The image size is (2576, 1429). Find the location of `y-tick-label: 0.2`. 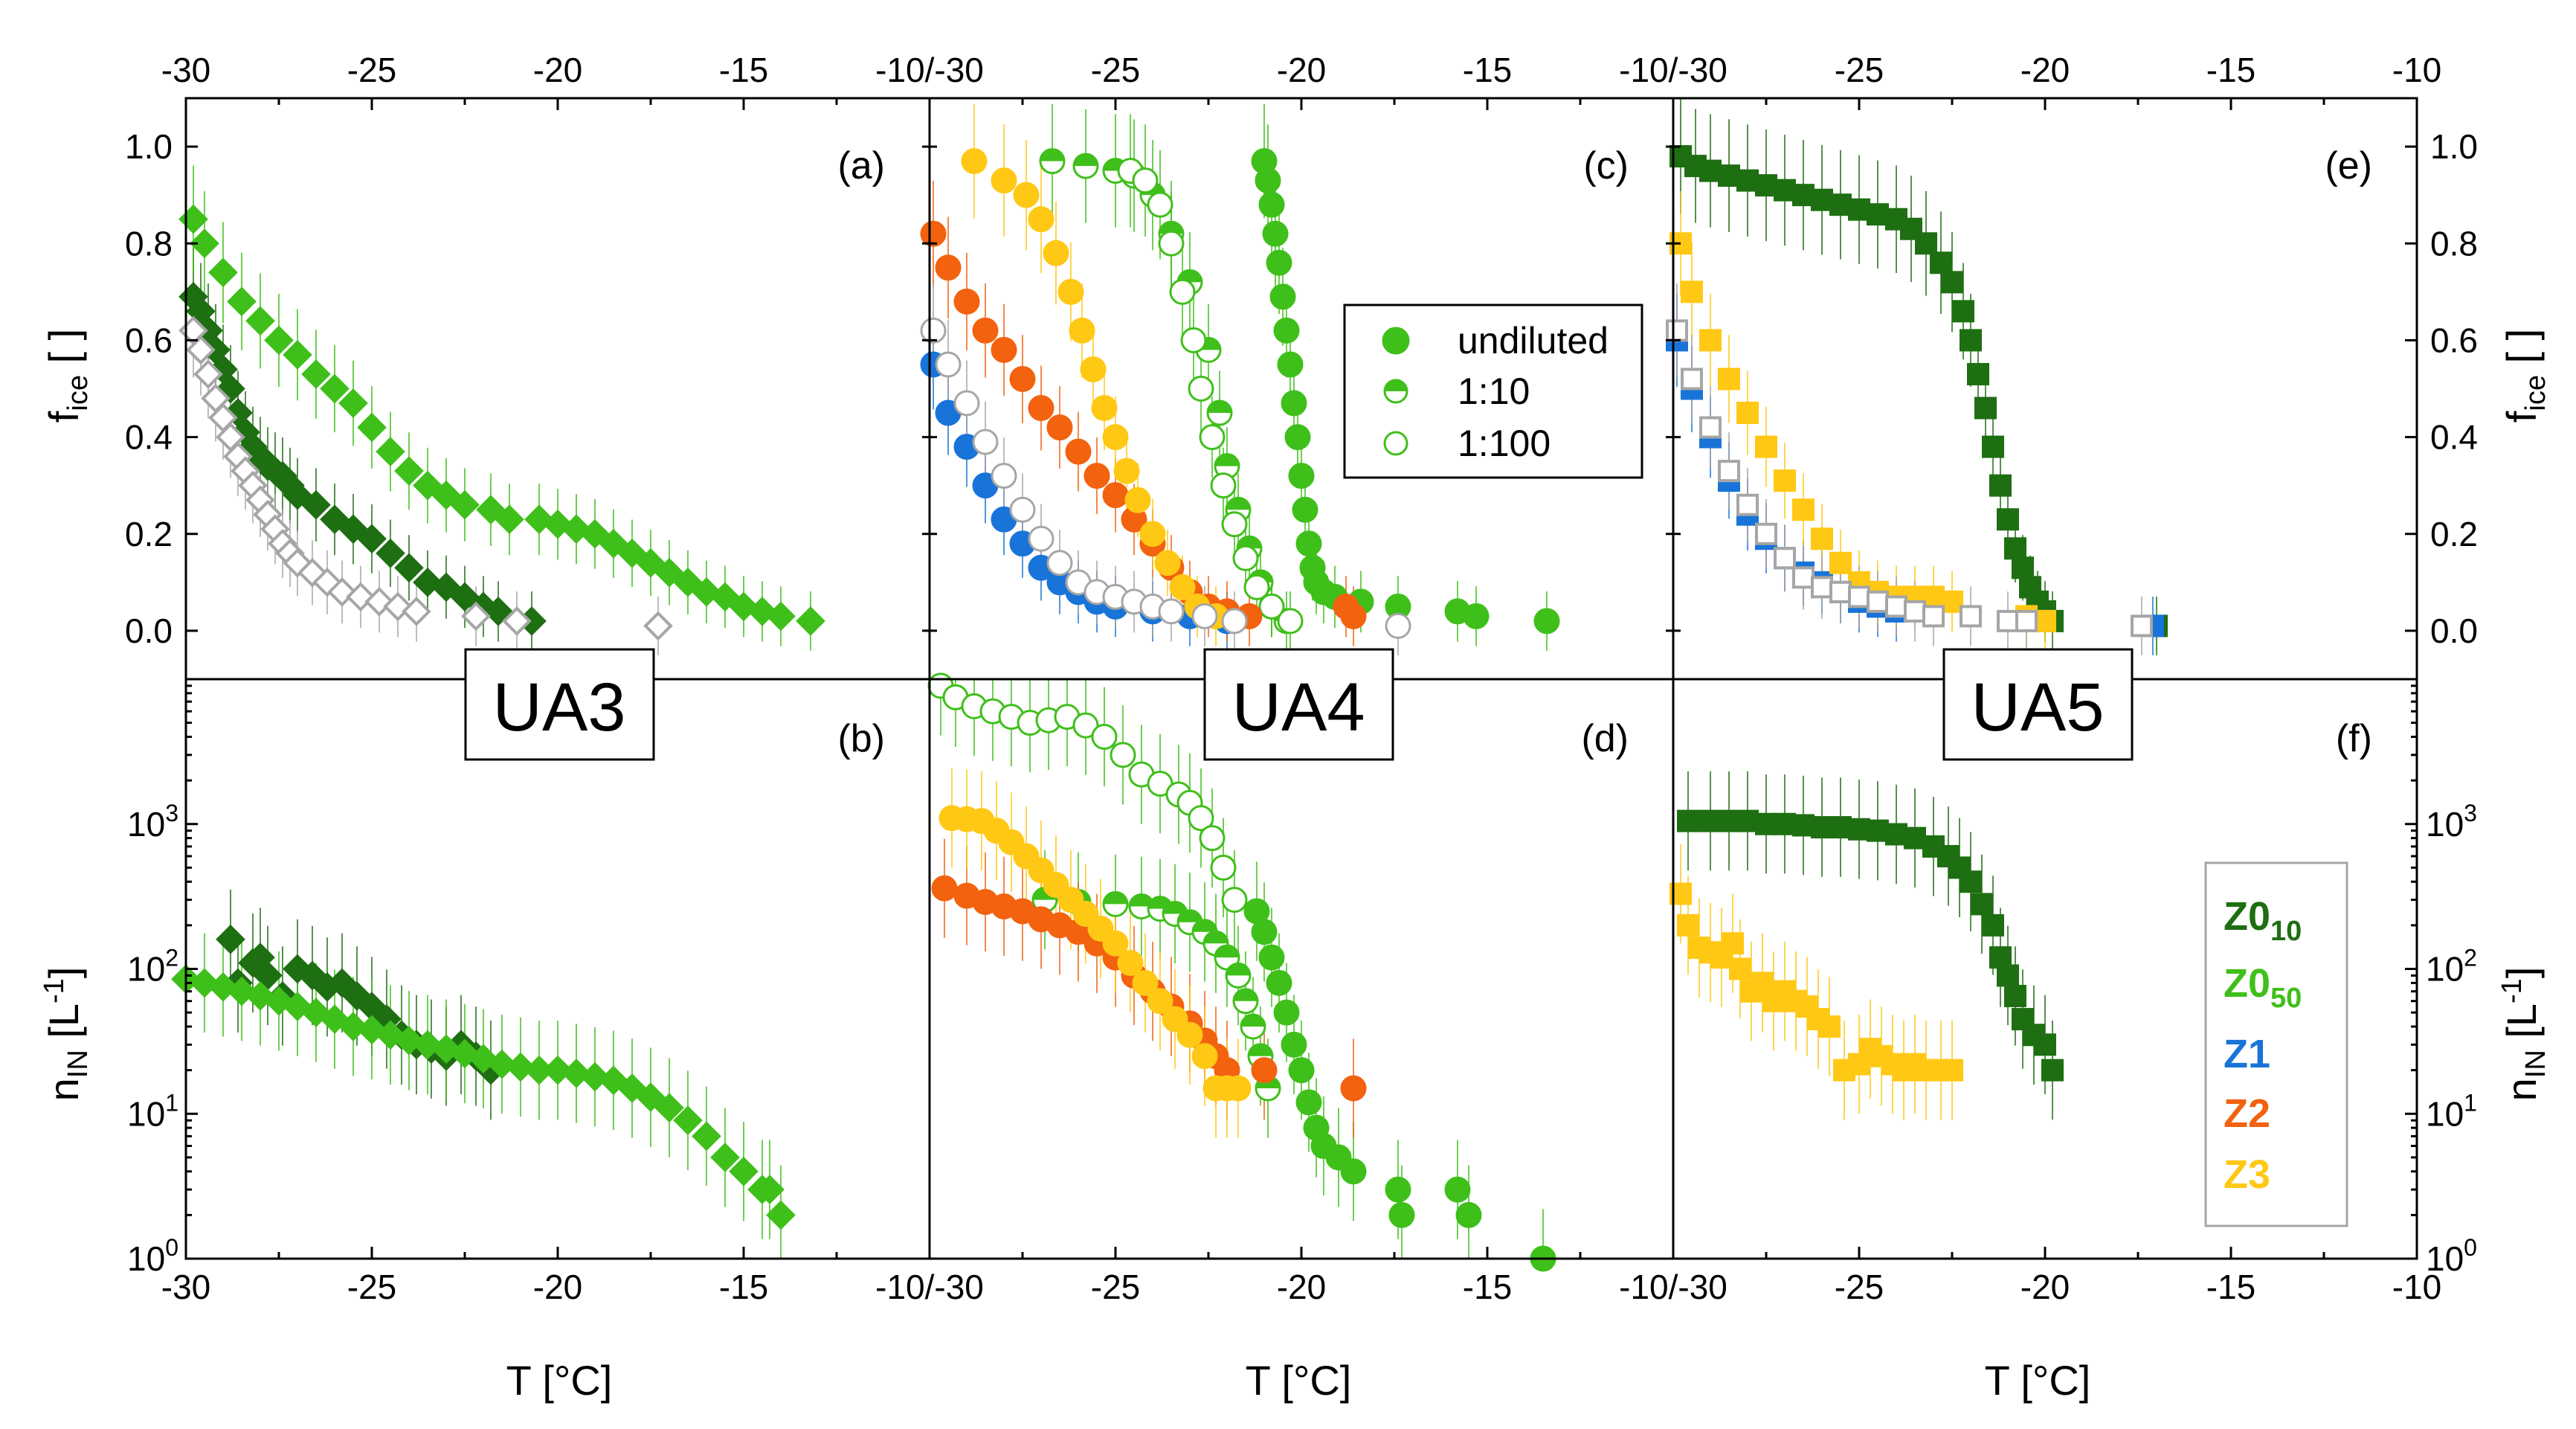

y-tick-label: 0.2 is located at coordinates (149, 534).